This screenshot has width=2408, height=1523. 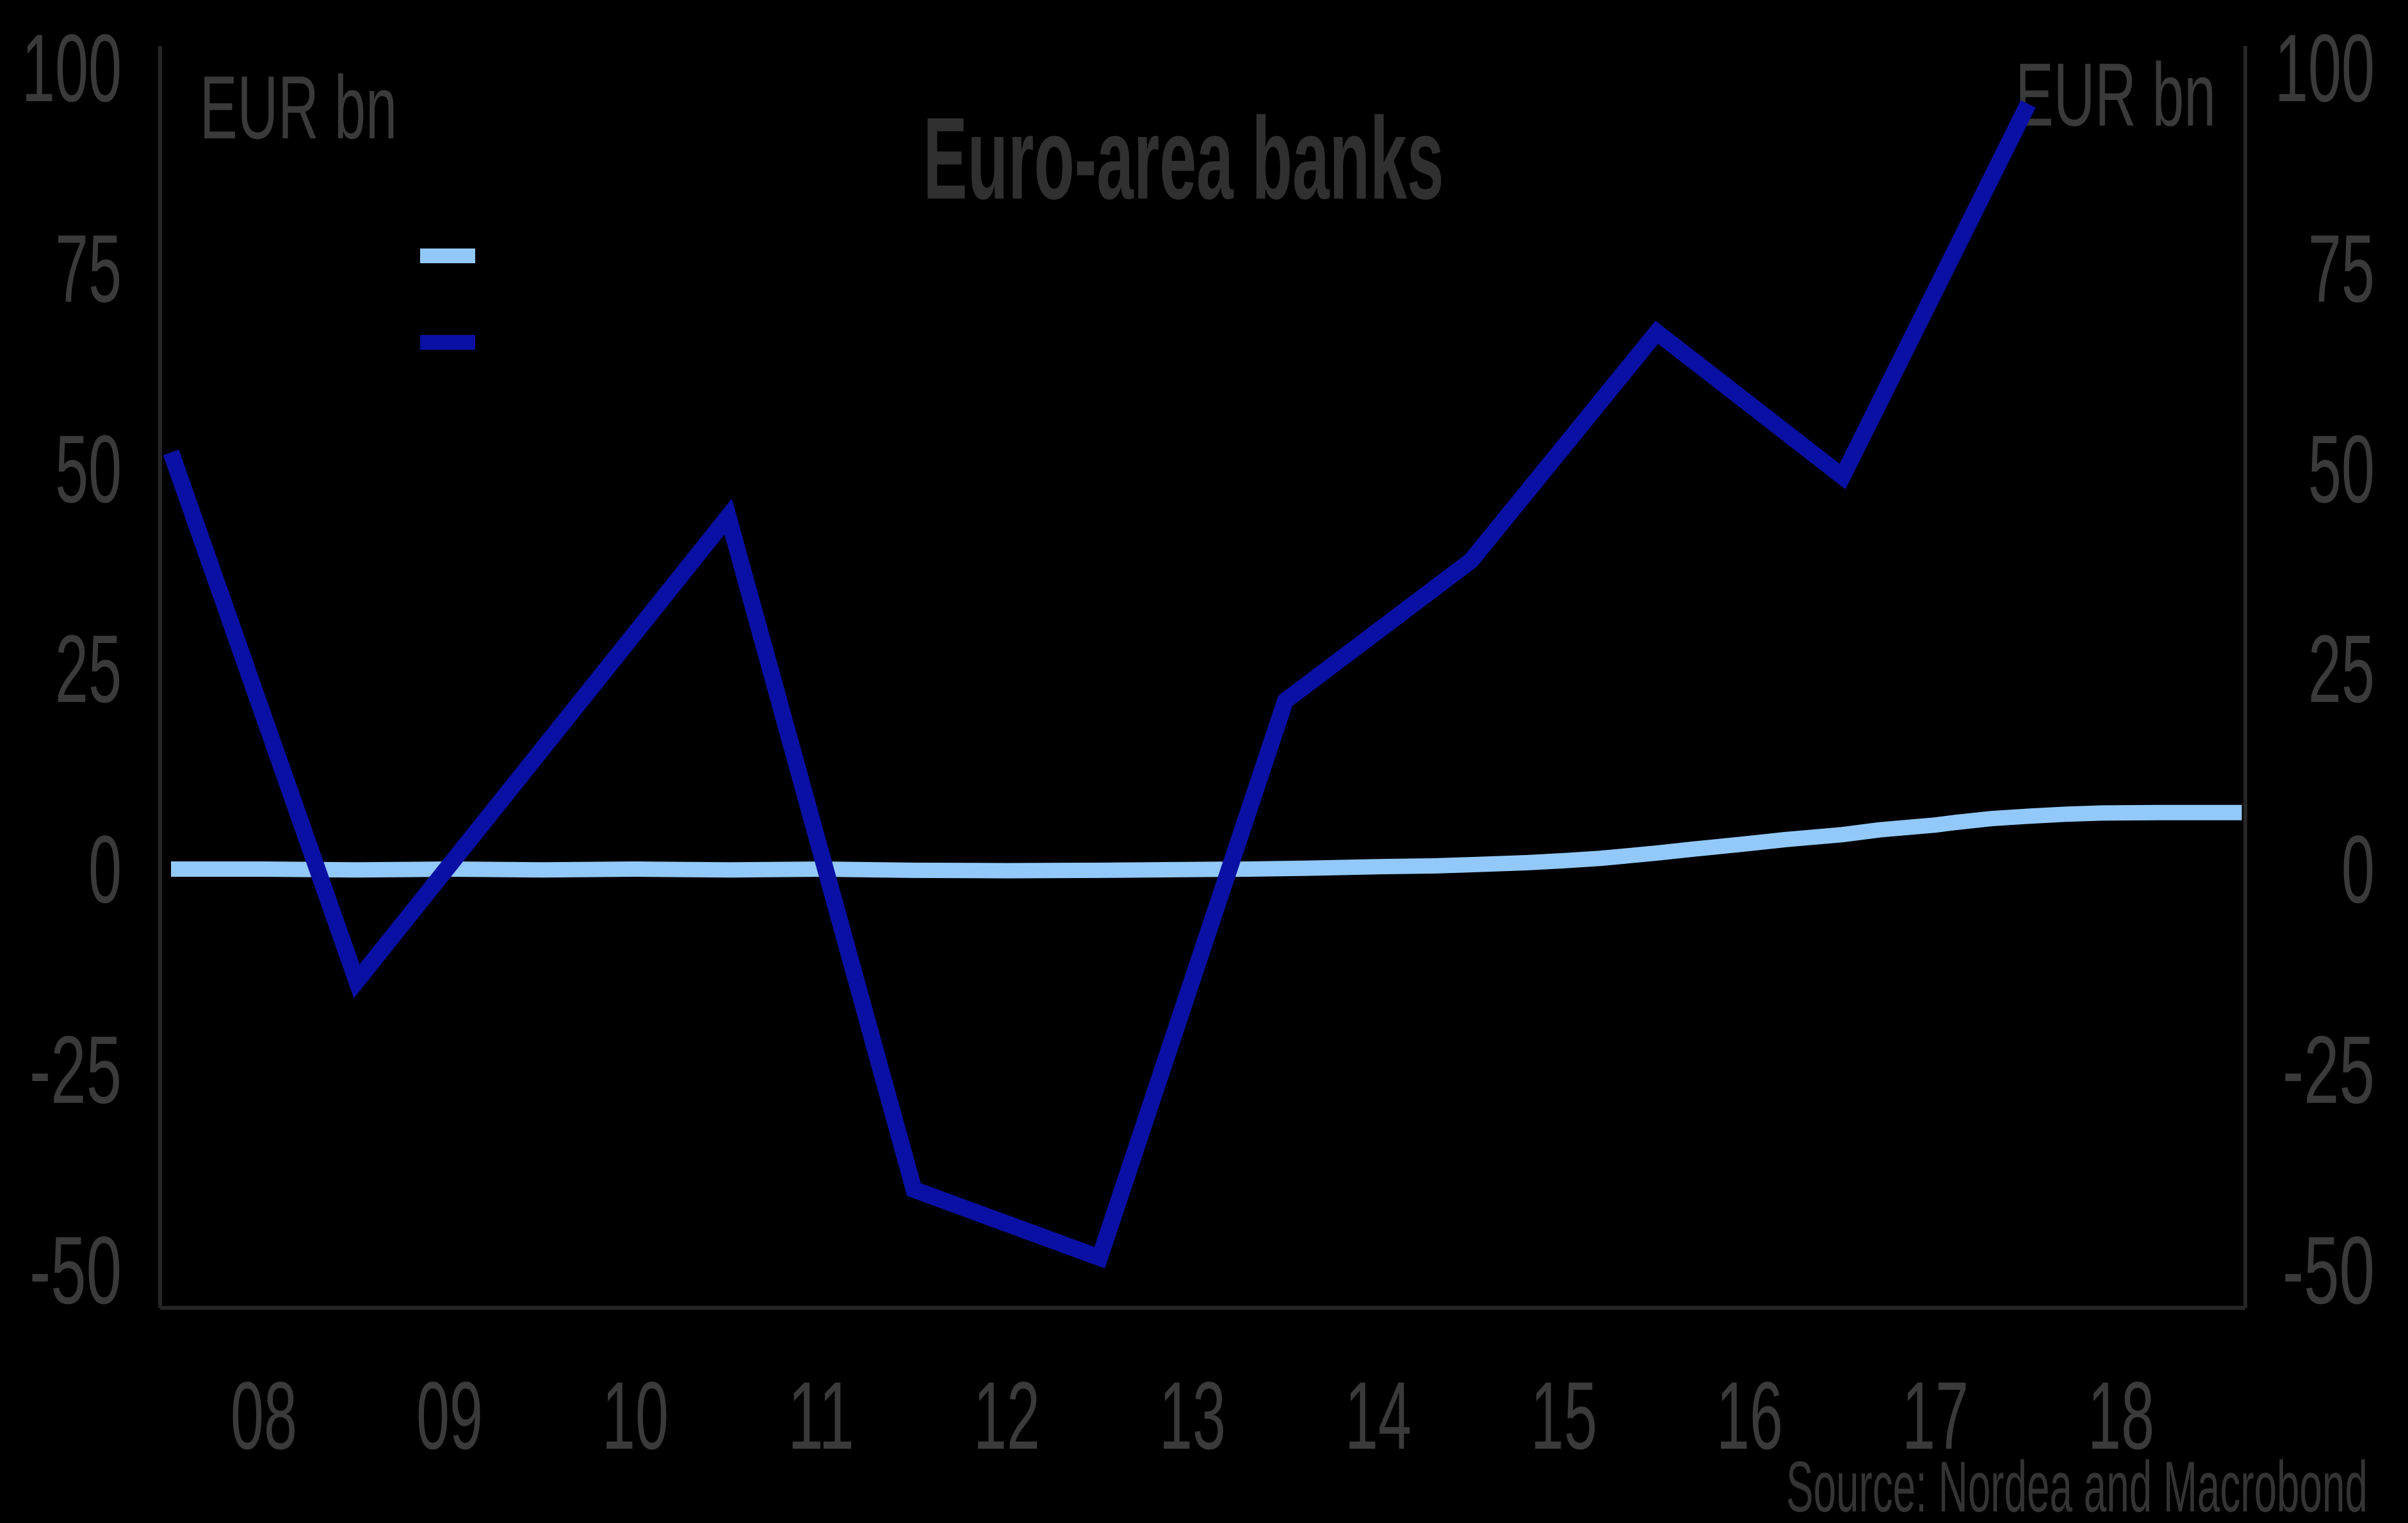 I want to click on x-tick-label: 10, so click(x=635, y=1415).